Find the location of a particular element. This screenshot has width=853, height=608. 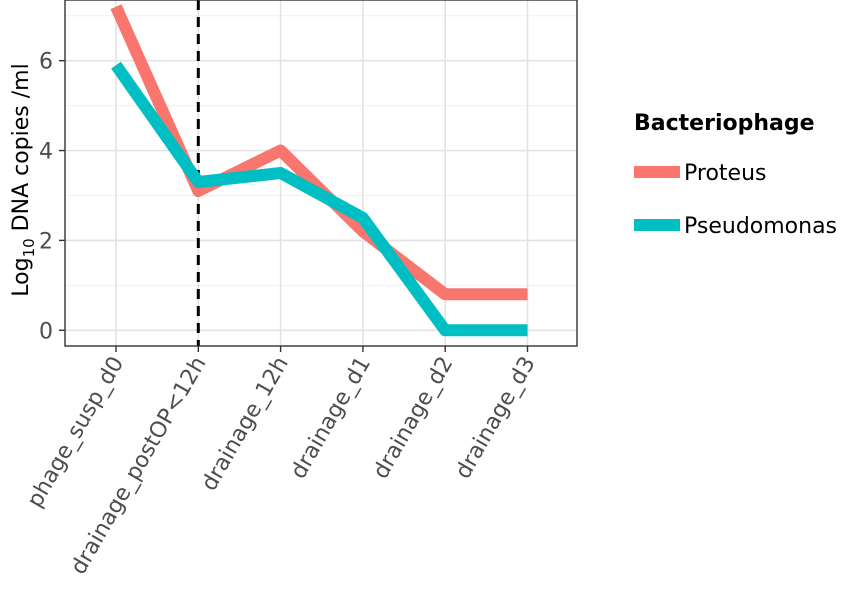

legend-label-pseudomonas: Pseudomonas is located at coordinates (760, 226).